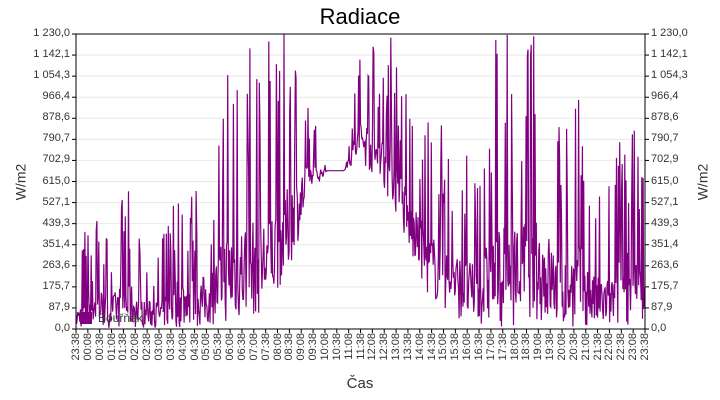  Describe the element at coordinates (120, 318) in the screenshot. I see `legend-label: Bouřňák` at that location.